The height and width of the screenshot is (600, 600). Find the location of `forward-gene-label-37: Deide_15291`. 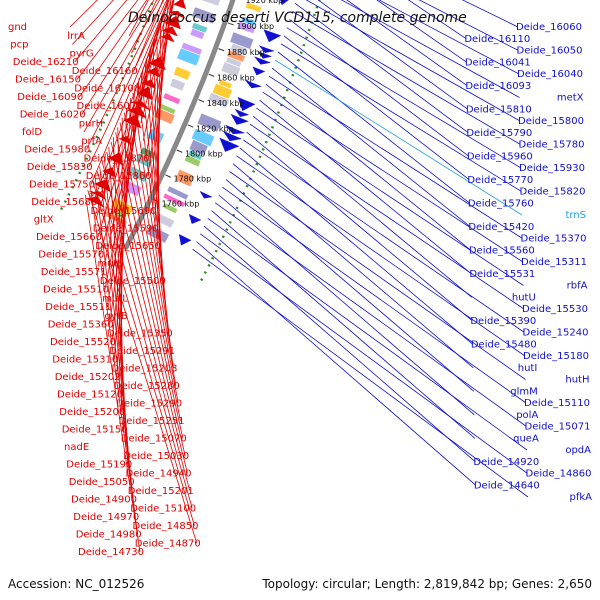

forward-gene-label-37: Deide_15291 is located at coordinates (142, 351).